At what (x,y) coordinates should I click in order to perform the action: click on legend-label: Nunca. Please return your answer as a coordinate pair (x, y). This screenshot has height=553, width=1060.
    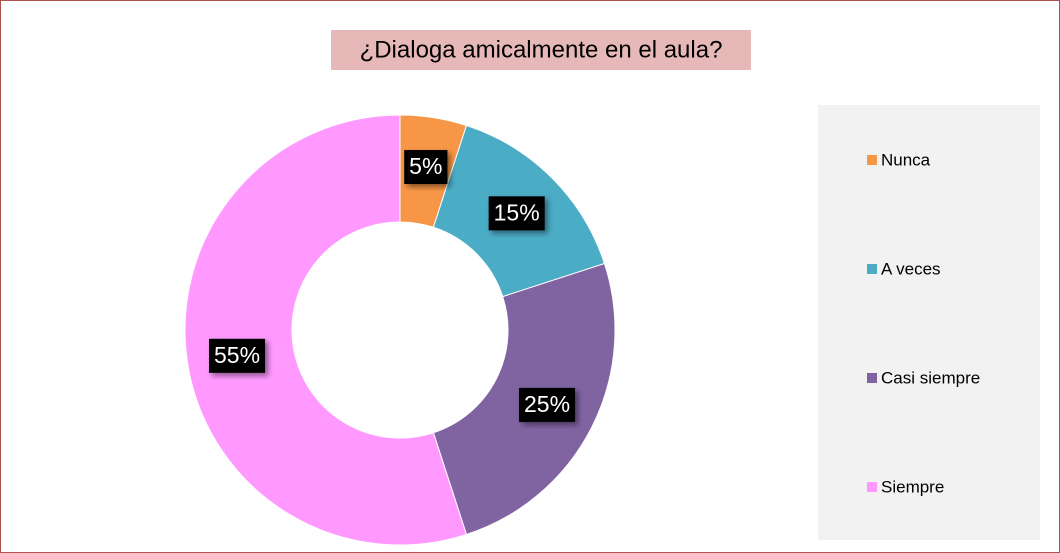
    Looking at the image, I should click on (906, 159).